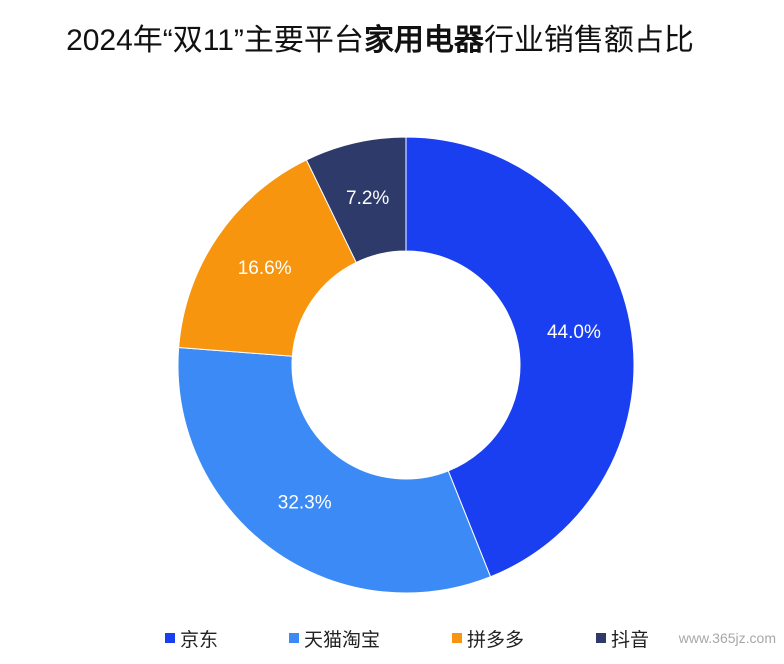 The image size is (784, 664). Describe the element at coordinates (496, 640) in the screenshot. I see `legend-label-pinduoduo: 拼多多` at that location.